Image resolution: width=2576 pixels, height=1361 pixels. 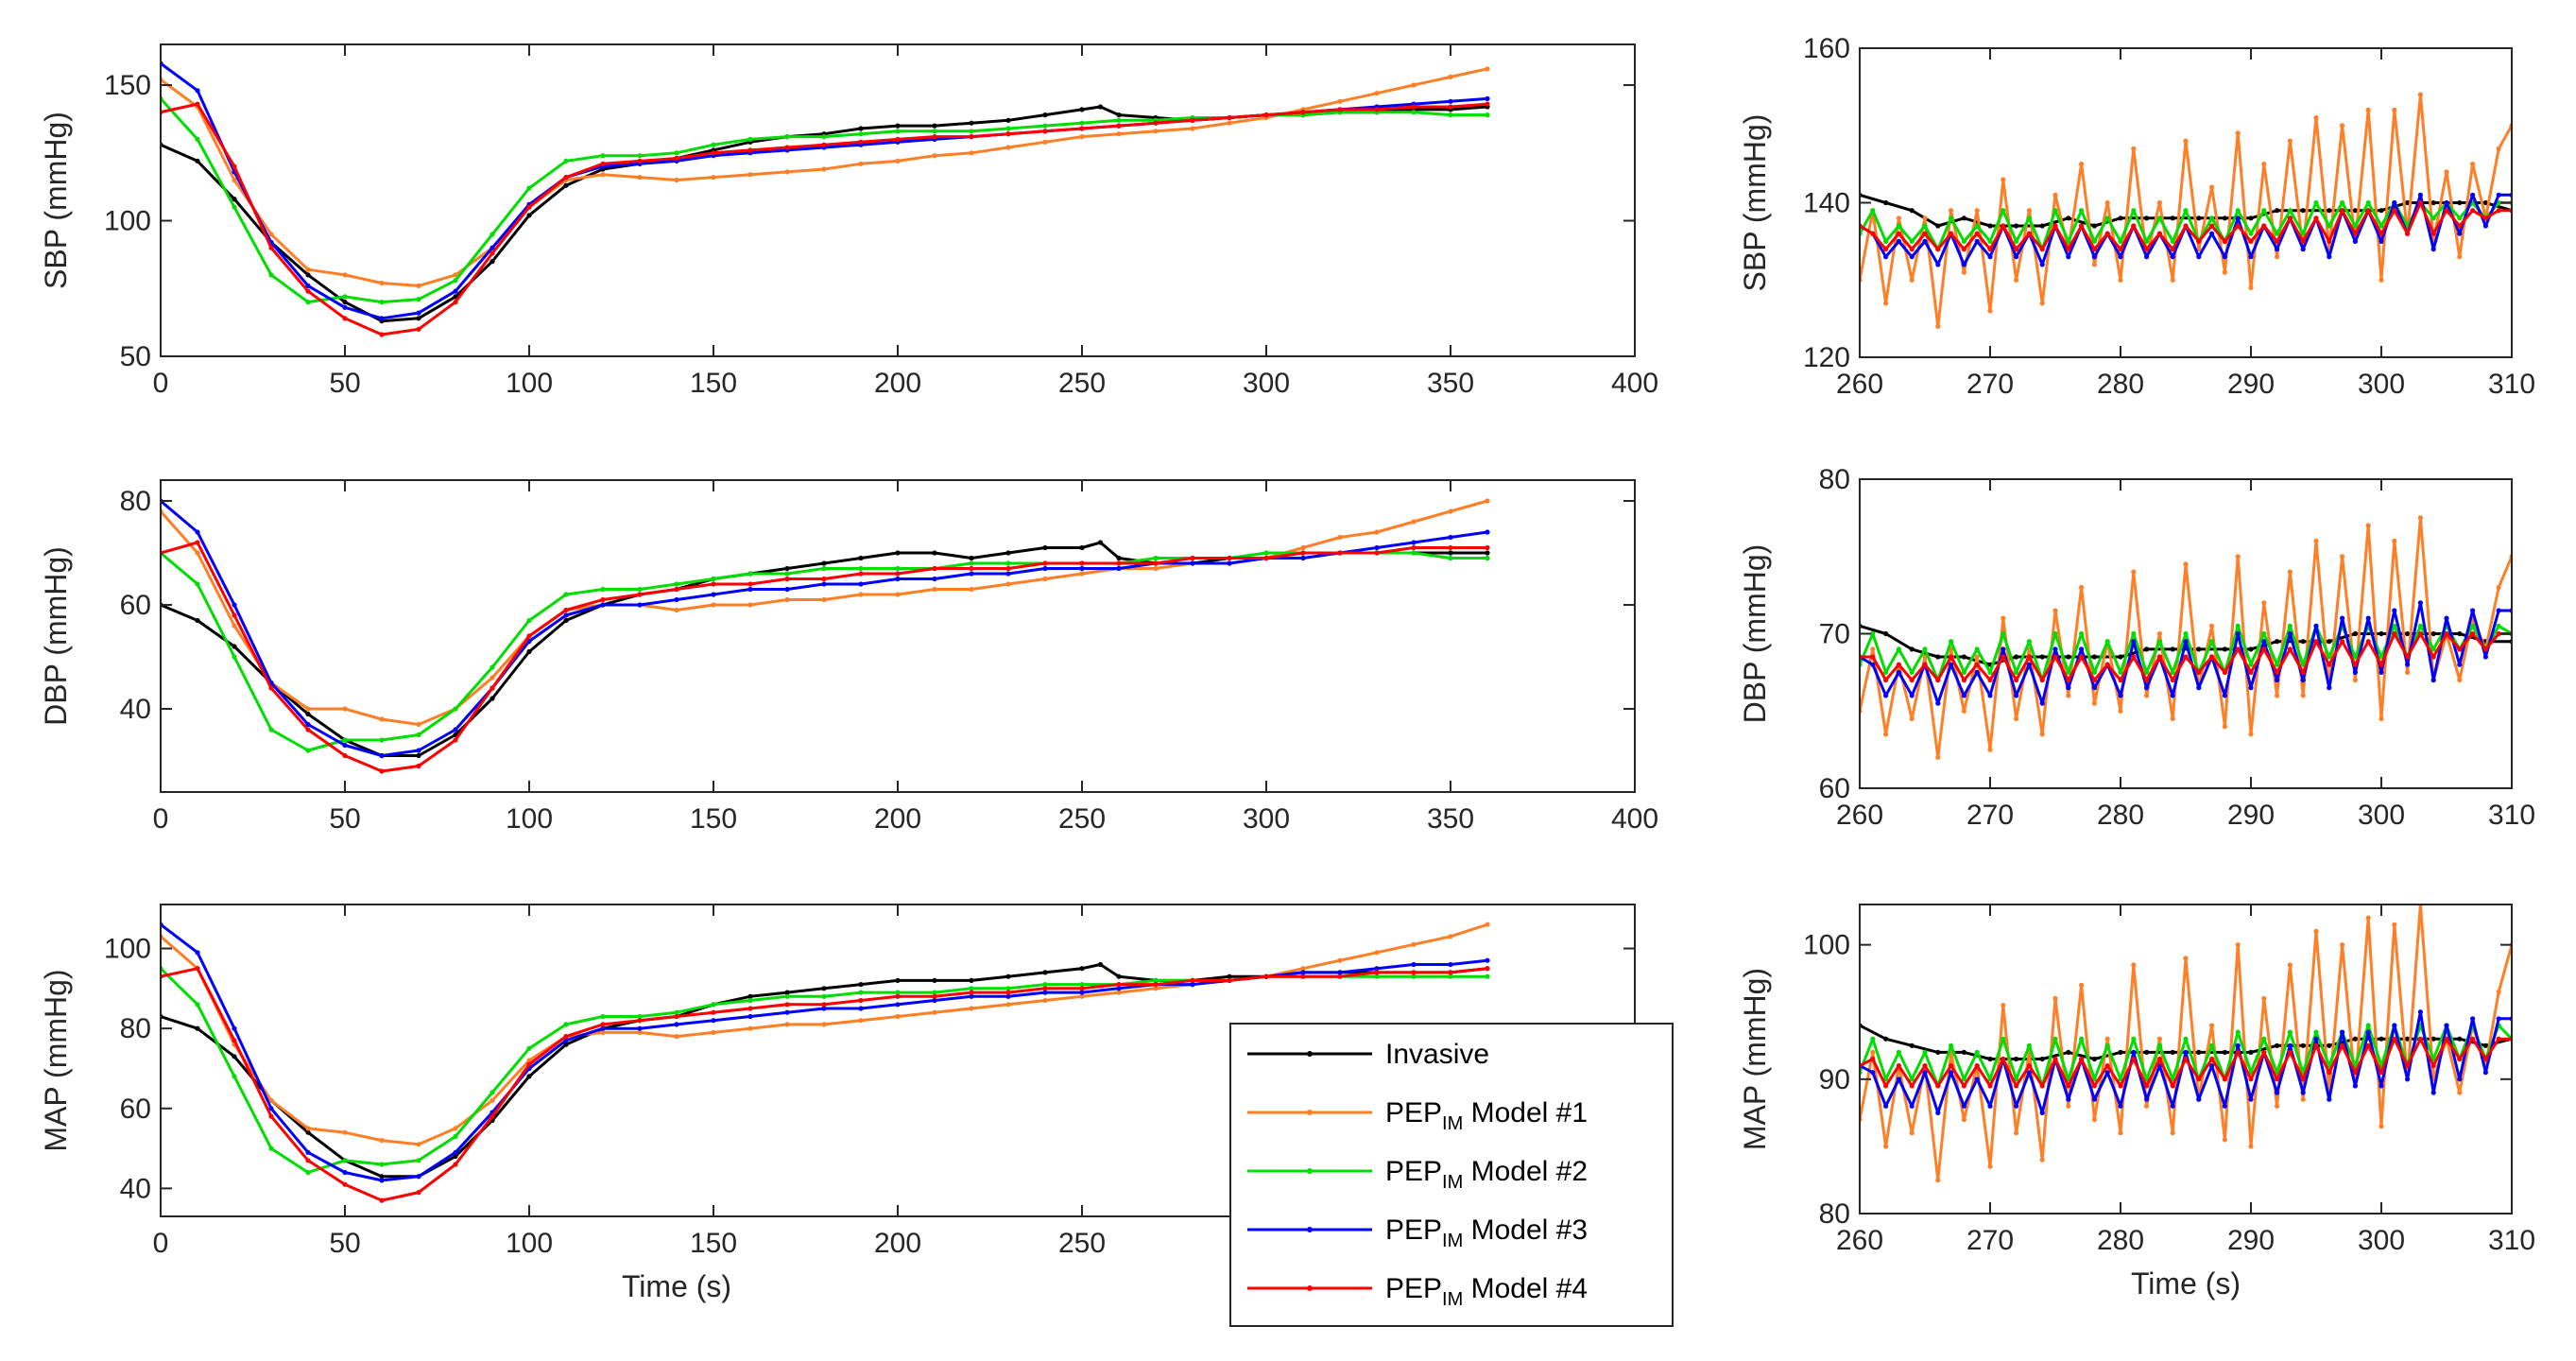 What do you see at coordinates (1486, 1233) in the screenshot?
I see `legend-label-model3: PEPIM Model #3` at bounding box center [1486, 1233].